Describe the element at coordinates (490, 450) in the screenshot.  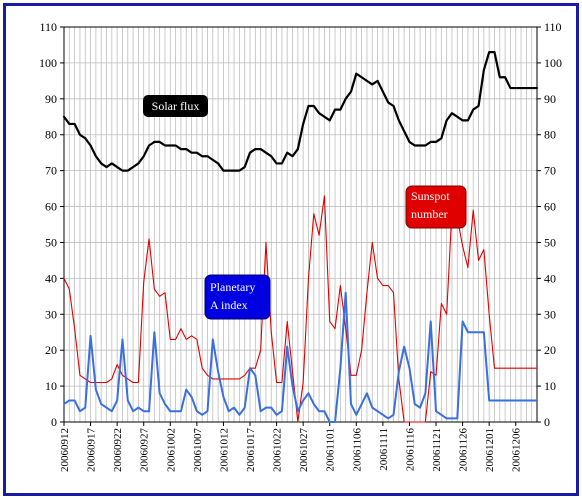
I see `x-tick-label: 20061201` at that location.